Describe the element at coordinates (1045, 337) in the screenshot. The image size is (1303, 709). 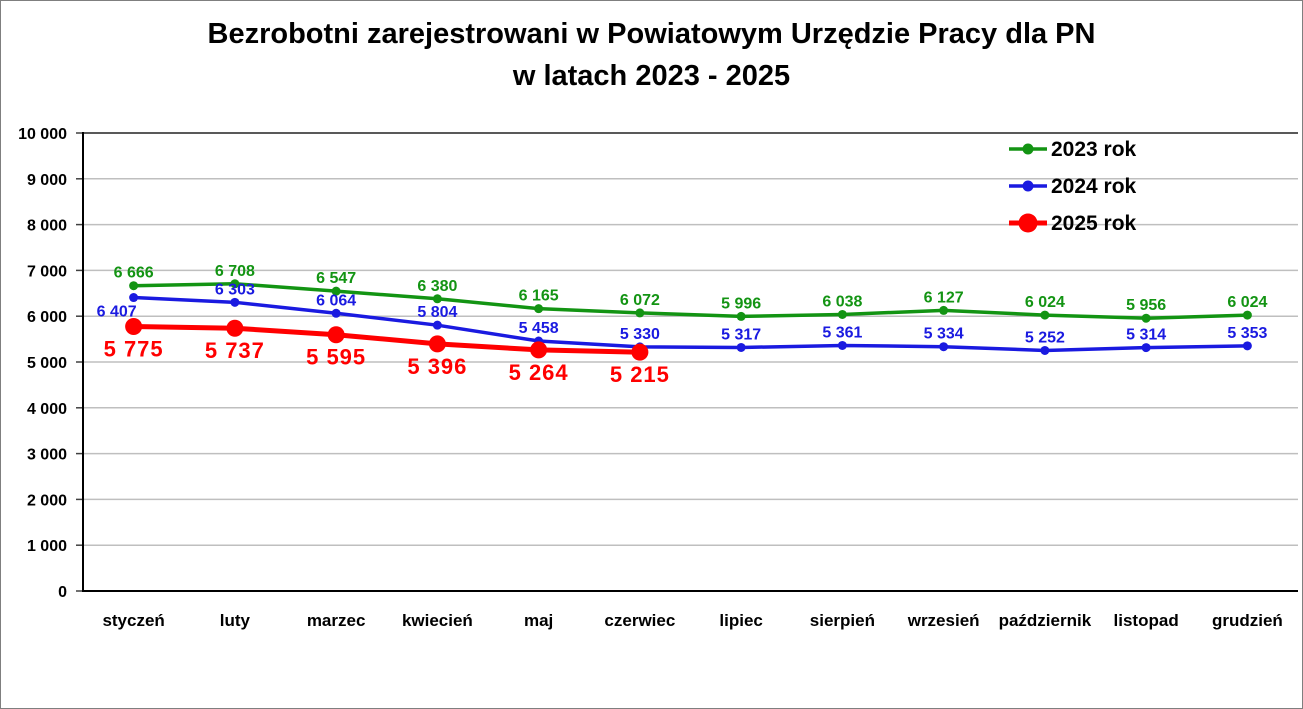
I see `data-label: 5 252` at that location.